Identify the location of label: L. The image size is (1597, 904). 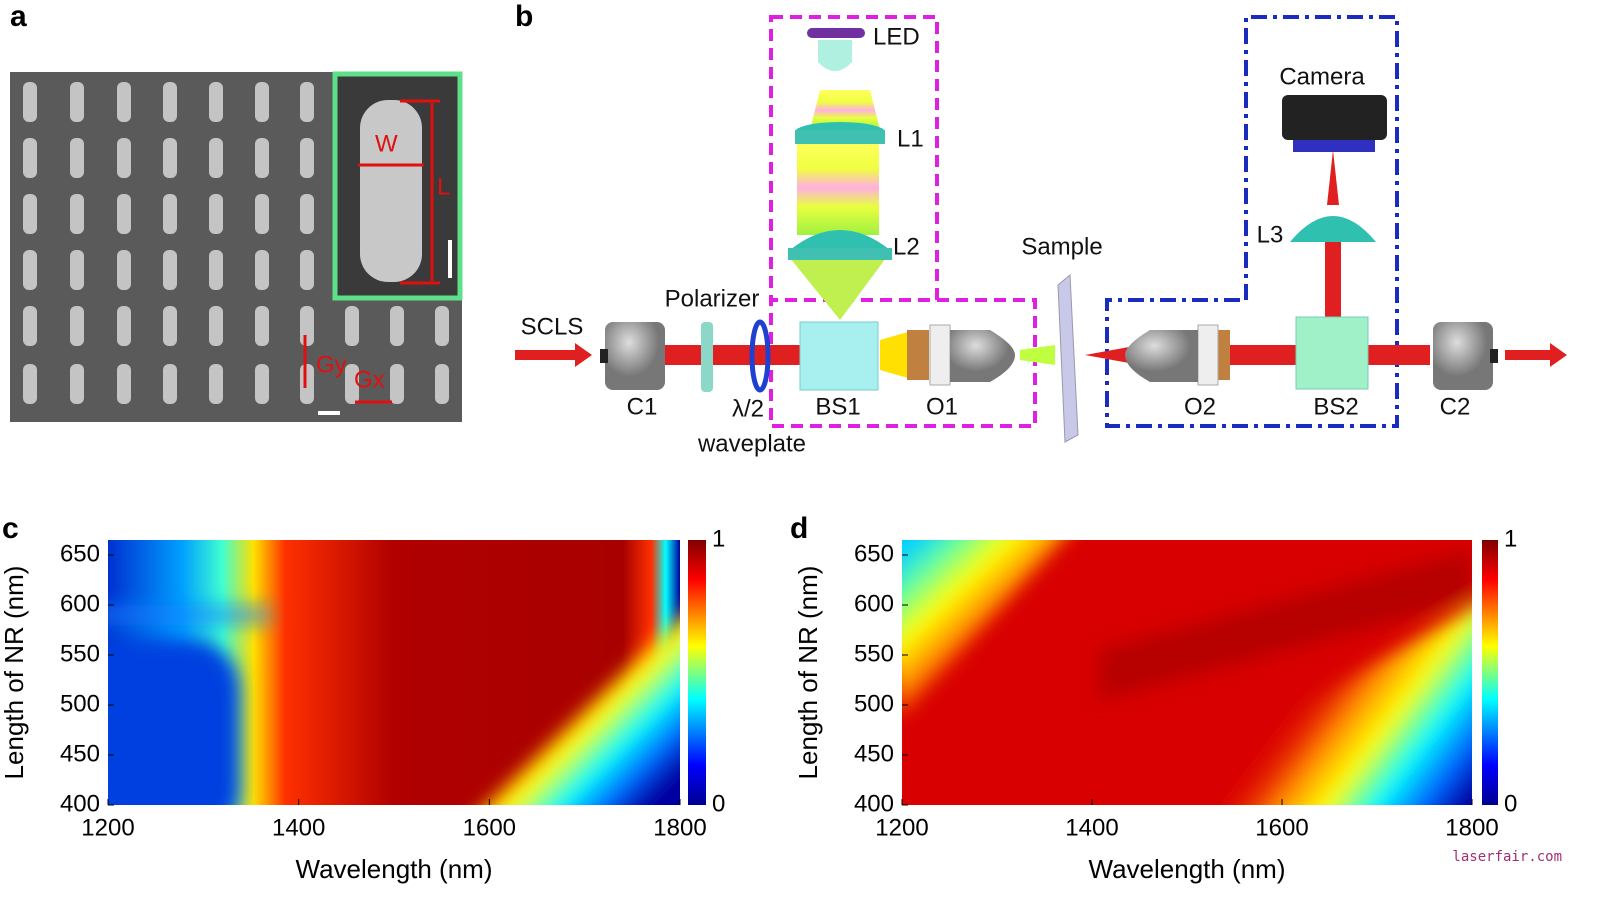
(443, 186).